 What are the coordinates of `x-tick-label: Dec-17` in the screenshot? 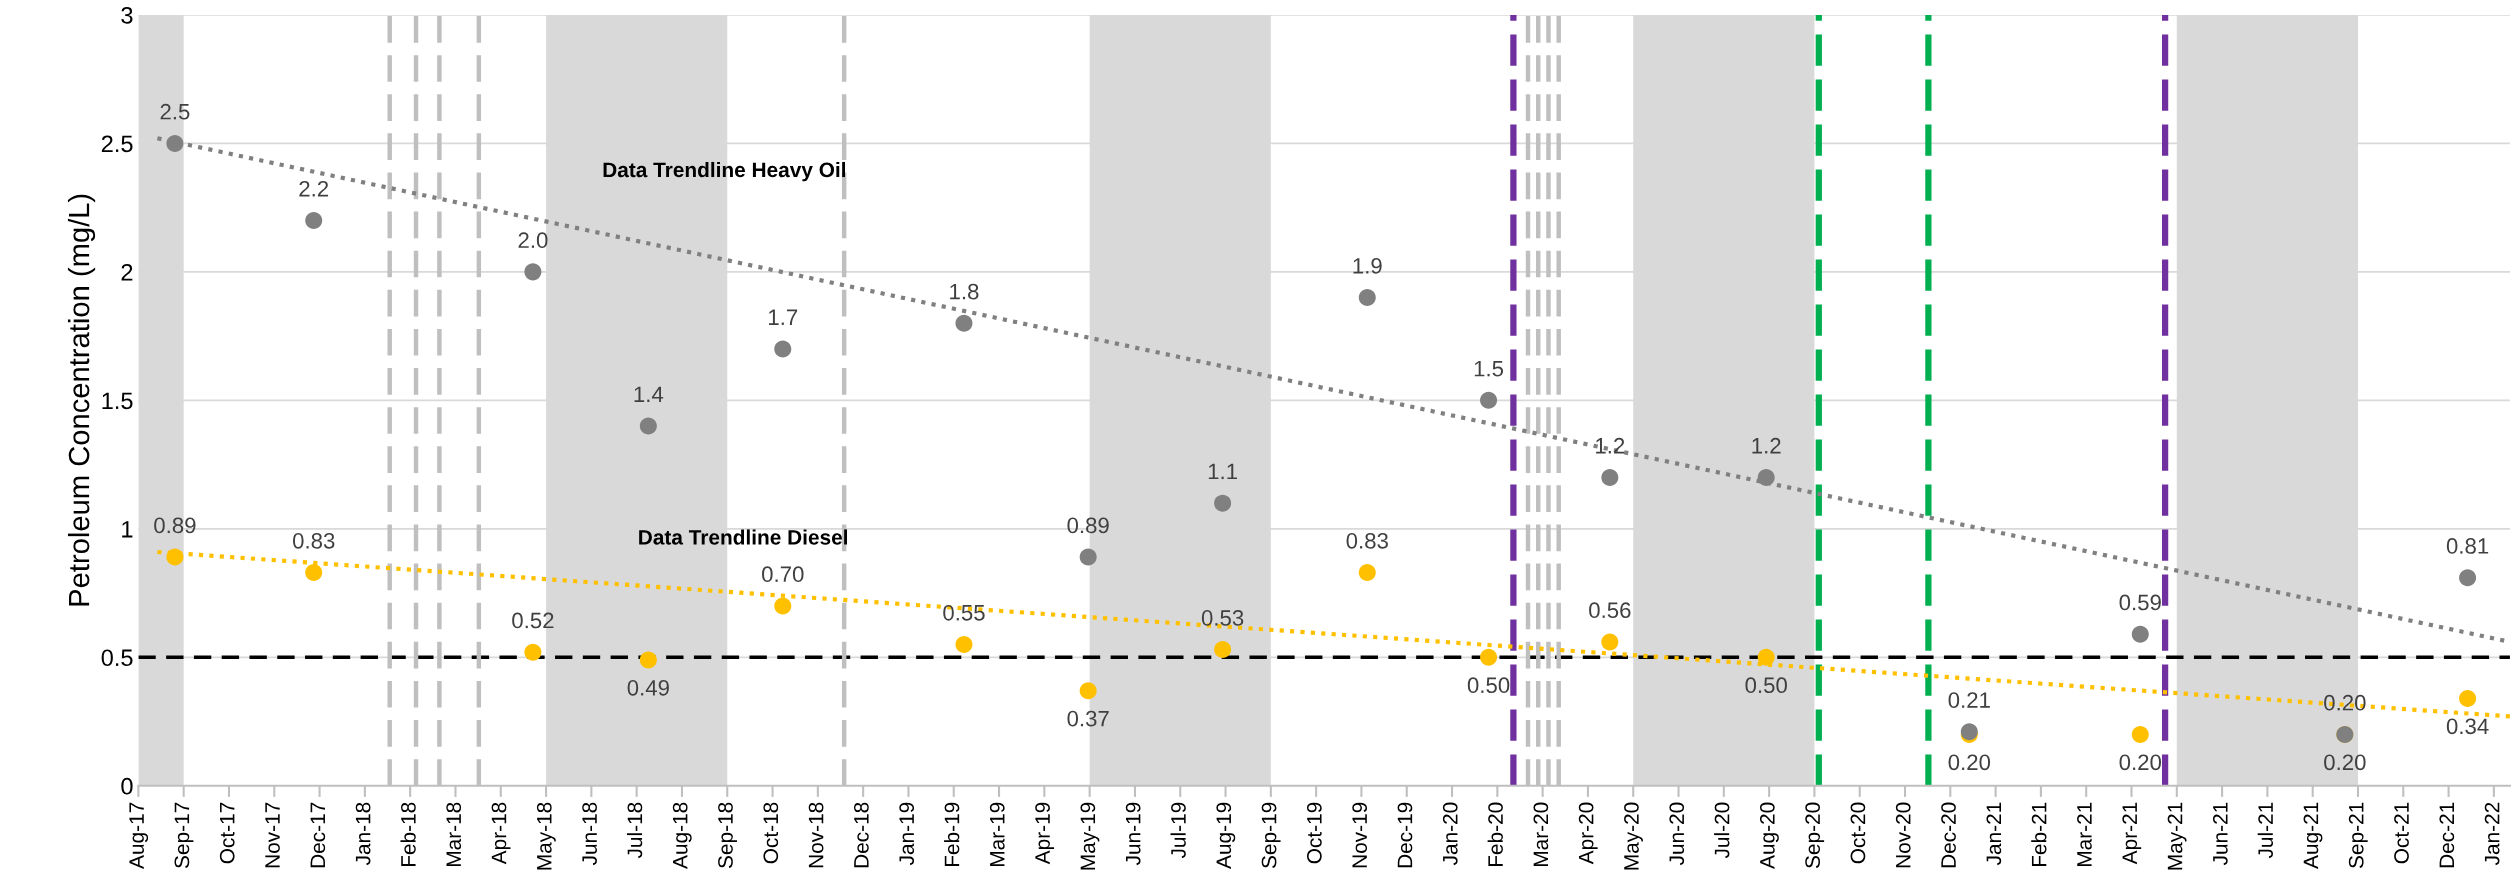 It's located at (318, 835).